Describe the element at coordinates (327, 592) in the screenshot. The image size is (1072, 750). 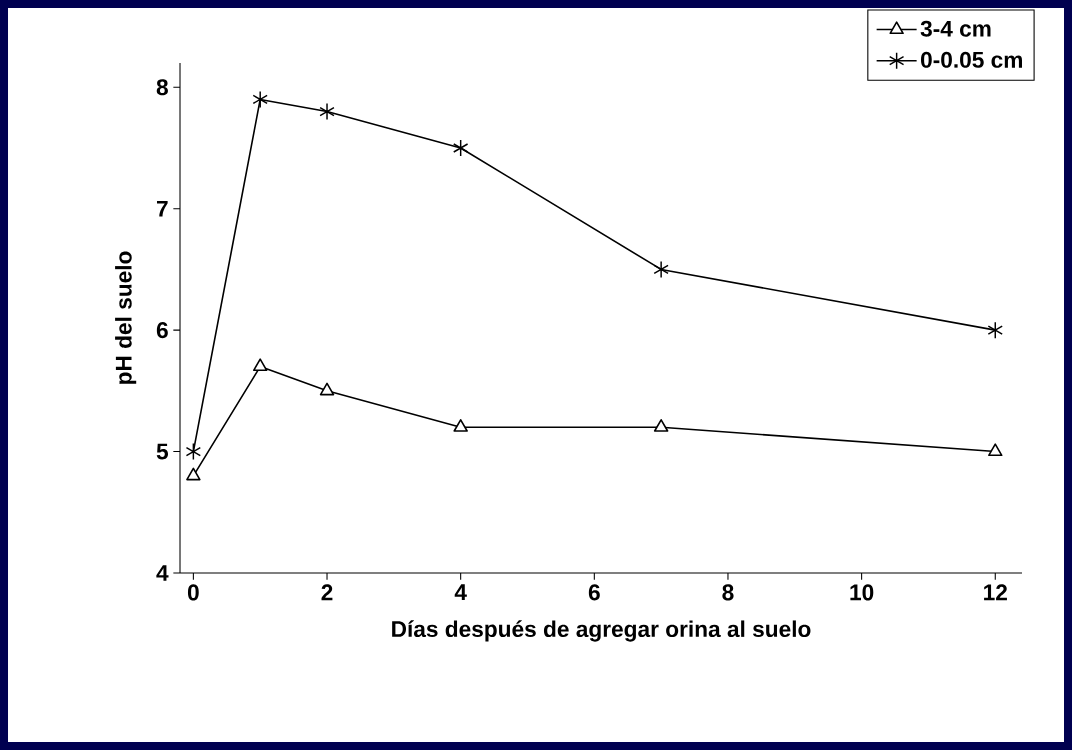
I see `x-tick-label: 2` at that location.